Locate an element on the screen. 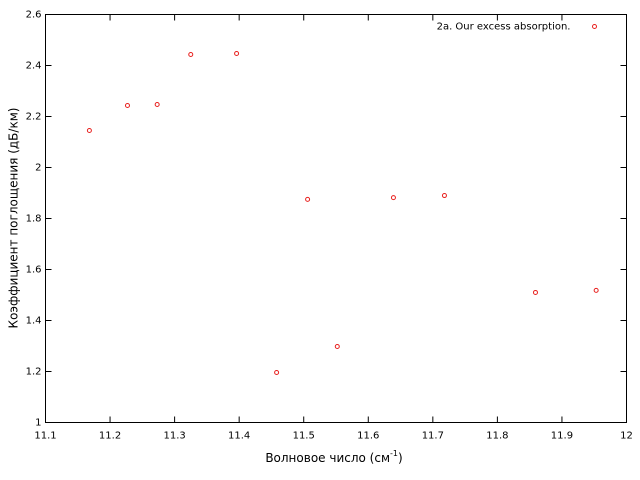 This screenshot has height=480, width=640. x-tick-label: 11.5 is located at coordinates (304, 436).